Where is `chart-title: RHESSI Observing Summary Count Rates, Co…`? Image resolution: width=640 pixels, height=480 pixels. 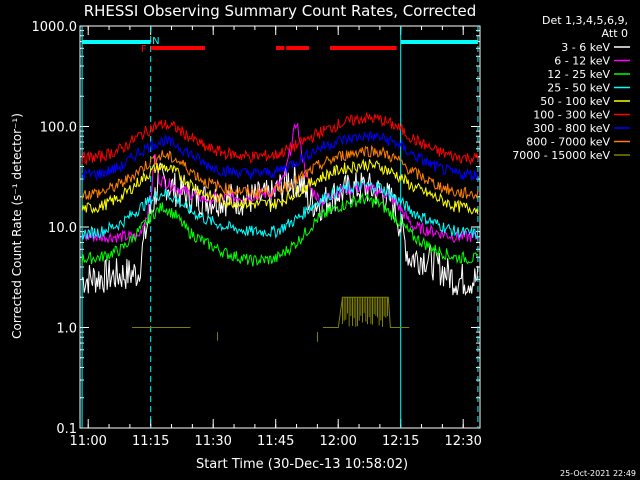 chart-title: RHESSI Observing Summary Count Rates, Co… is located at coordinates (280, 11).